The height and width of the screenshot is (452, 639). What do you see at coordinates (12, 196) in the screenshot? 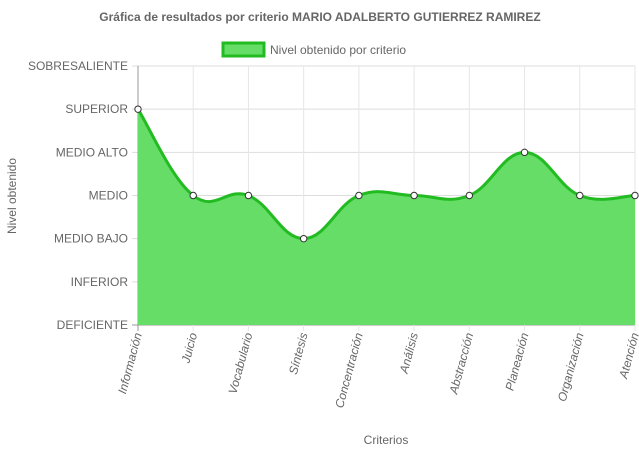
I see `y-axis-title: Nivel obtenido` at bounding box center [12, 196].